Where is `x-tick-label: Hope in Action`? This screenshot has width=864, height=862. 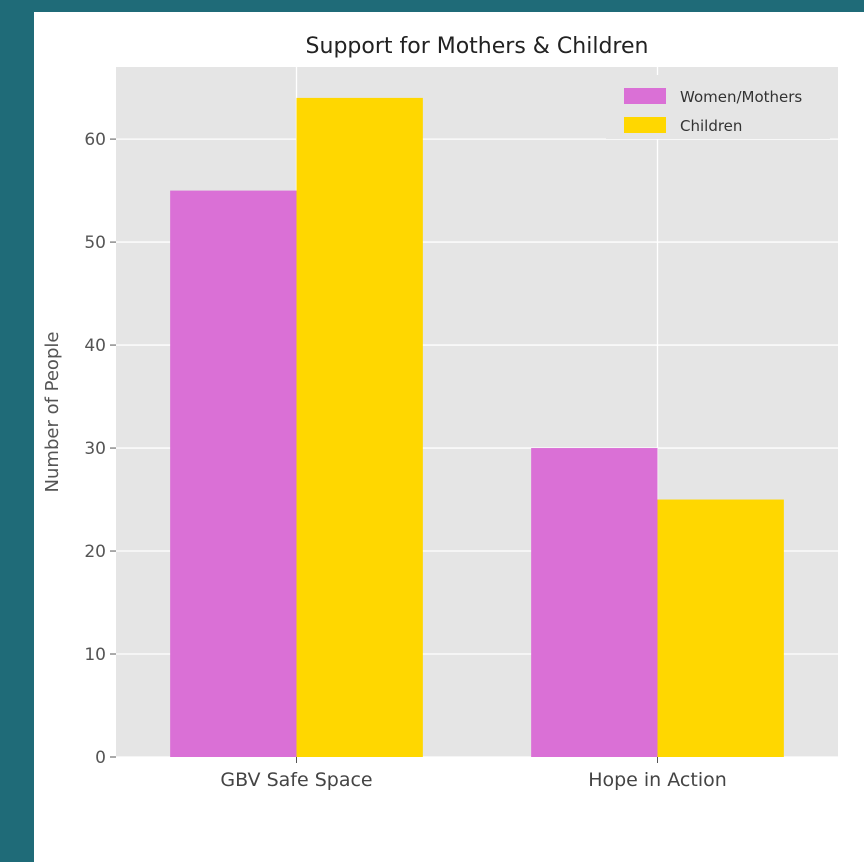
x-tick-label: Hope in Action is located at coordinates (657, 780).